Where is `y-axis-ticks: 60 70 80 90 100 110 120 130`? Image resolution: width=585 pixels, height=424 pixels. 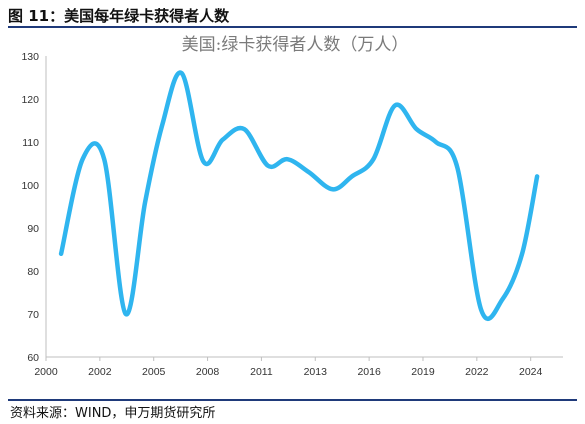
y-axis-ticks: 60 70 80 90 100 110 120 130 is located at coordinates (30, 207).